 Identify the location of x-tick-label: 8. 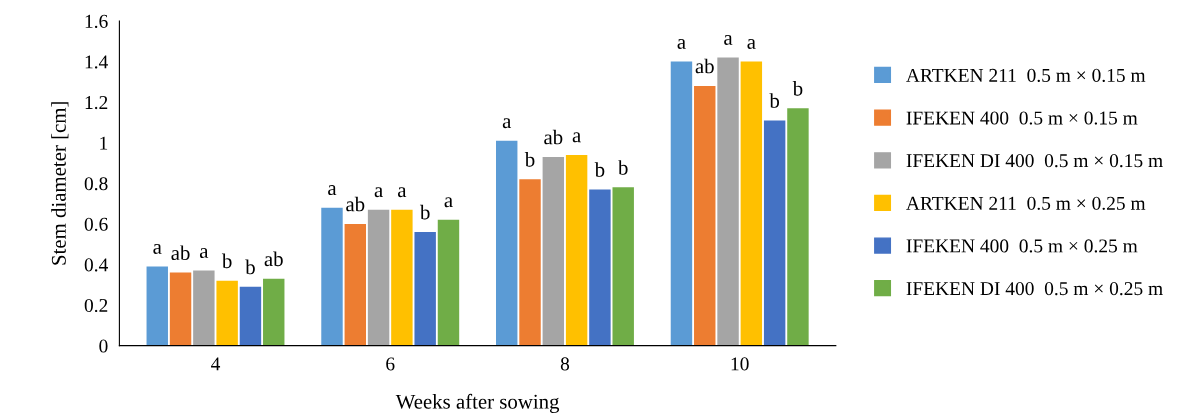
(565, 364).